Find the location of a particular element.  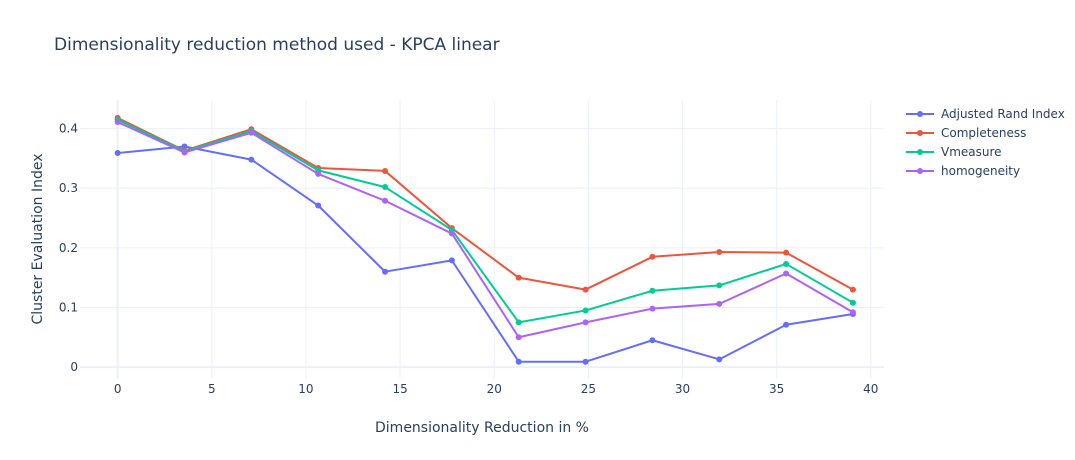

y-tick-label: 0.3 is located at coordinates (68, 188).